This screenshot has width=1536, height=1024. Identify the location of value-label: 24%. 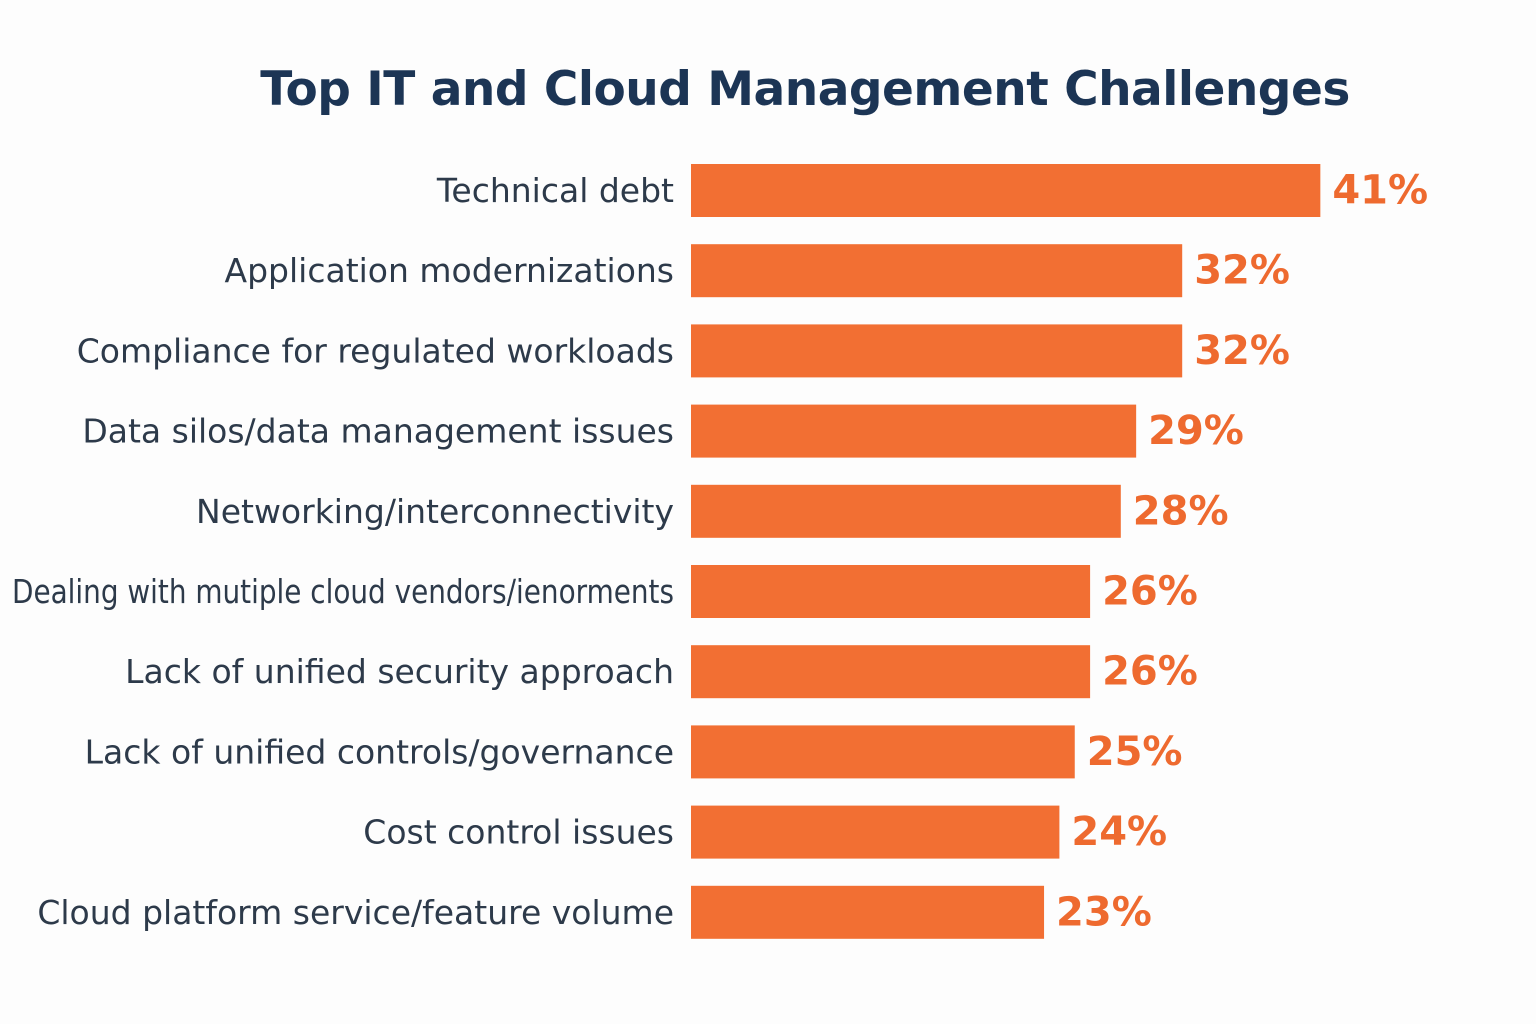
(1119, 832).